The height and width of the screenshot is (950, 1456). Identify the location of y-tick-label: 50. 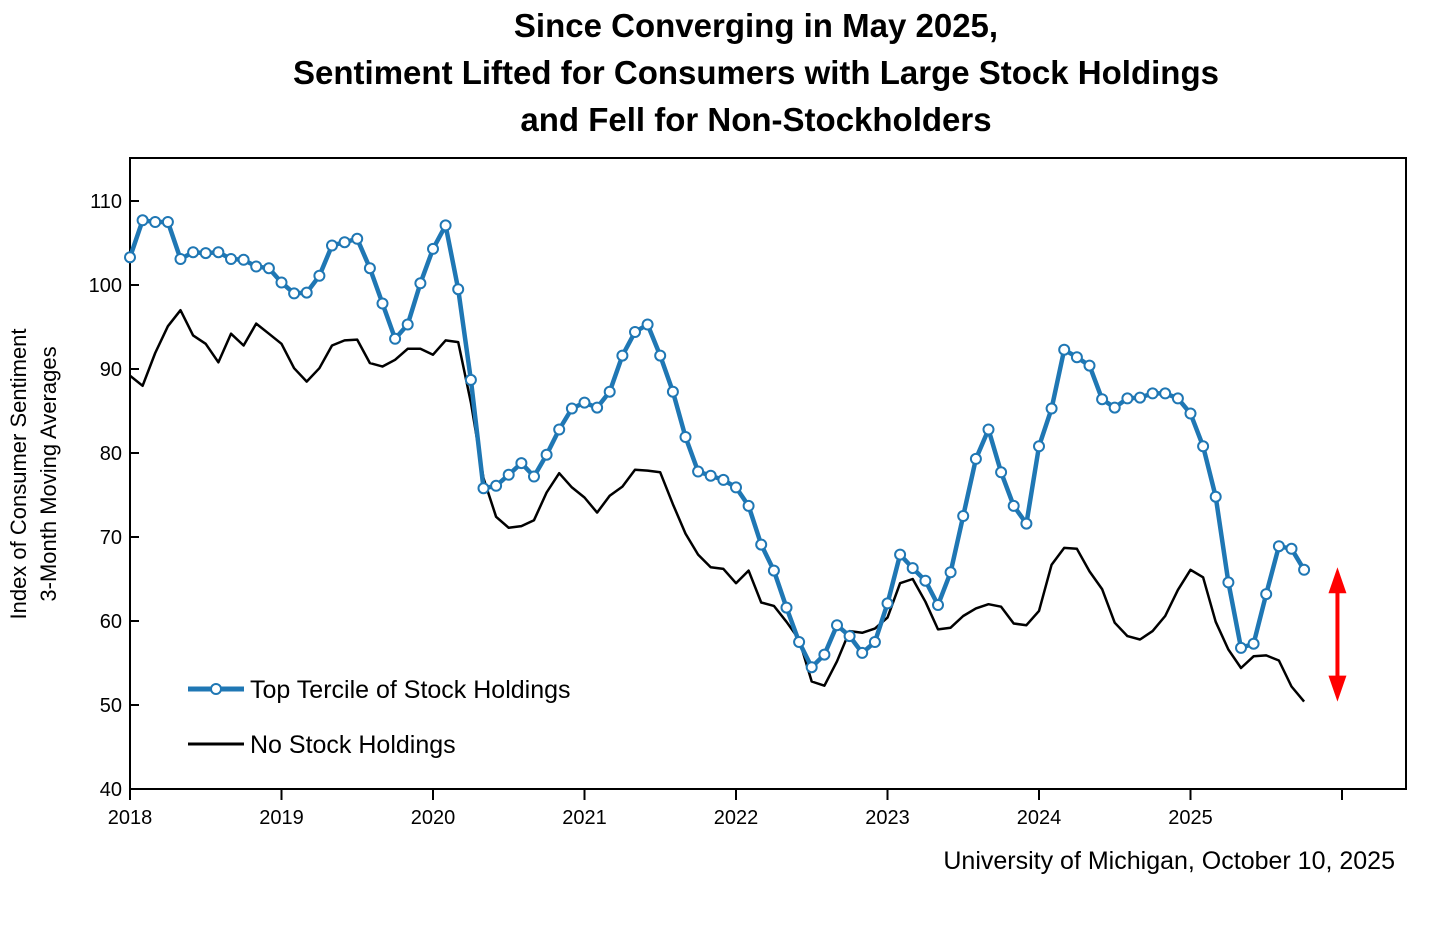
(111, 706).